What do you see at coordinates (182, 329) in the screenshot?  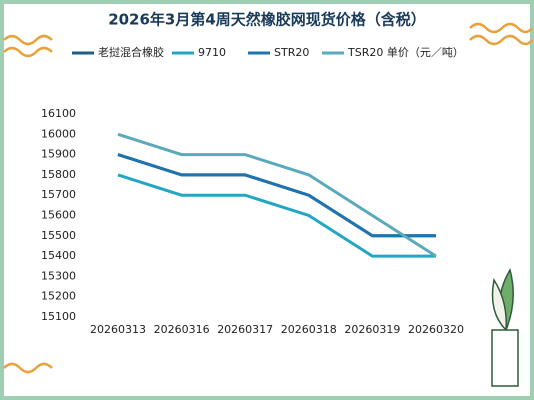 I see `x-tick-label: 20260316` at bounding box center [182, 329].